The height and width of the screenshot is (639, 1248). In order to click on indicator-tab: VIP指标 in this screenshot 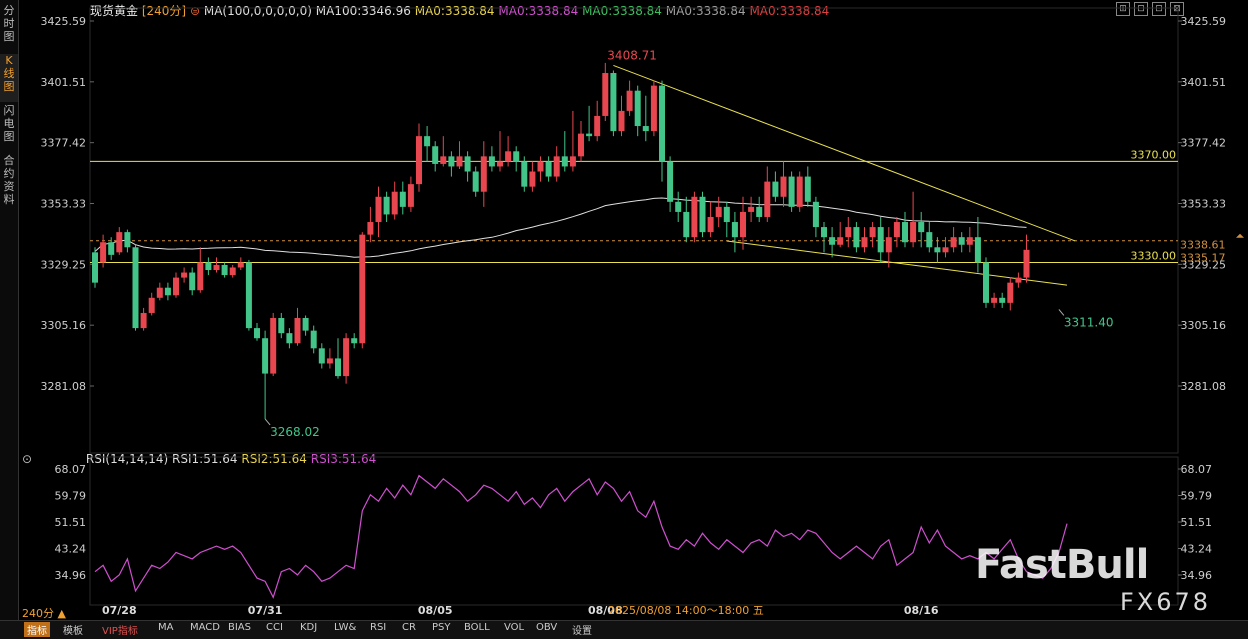, I will do `click(120, 631)`.